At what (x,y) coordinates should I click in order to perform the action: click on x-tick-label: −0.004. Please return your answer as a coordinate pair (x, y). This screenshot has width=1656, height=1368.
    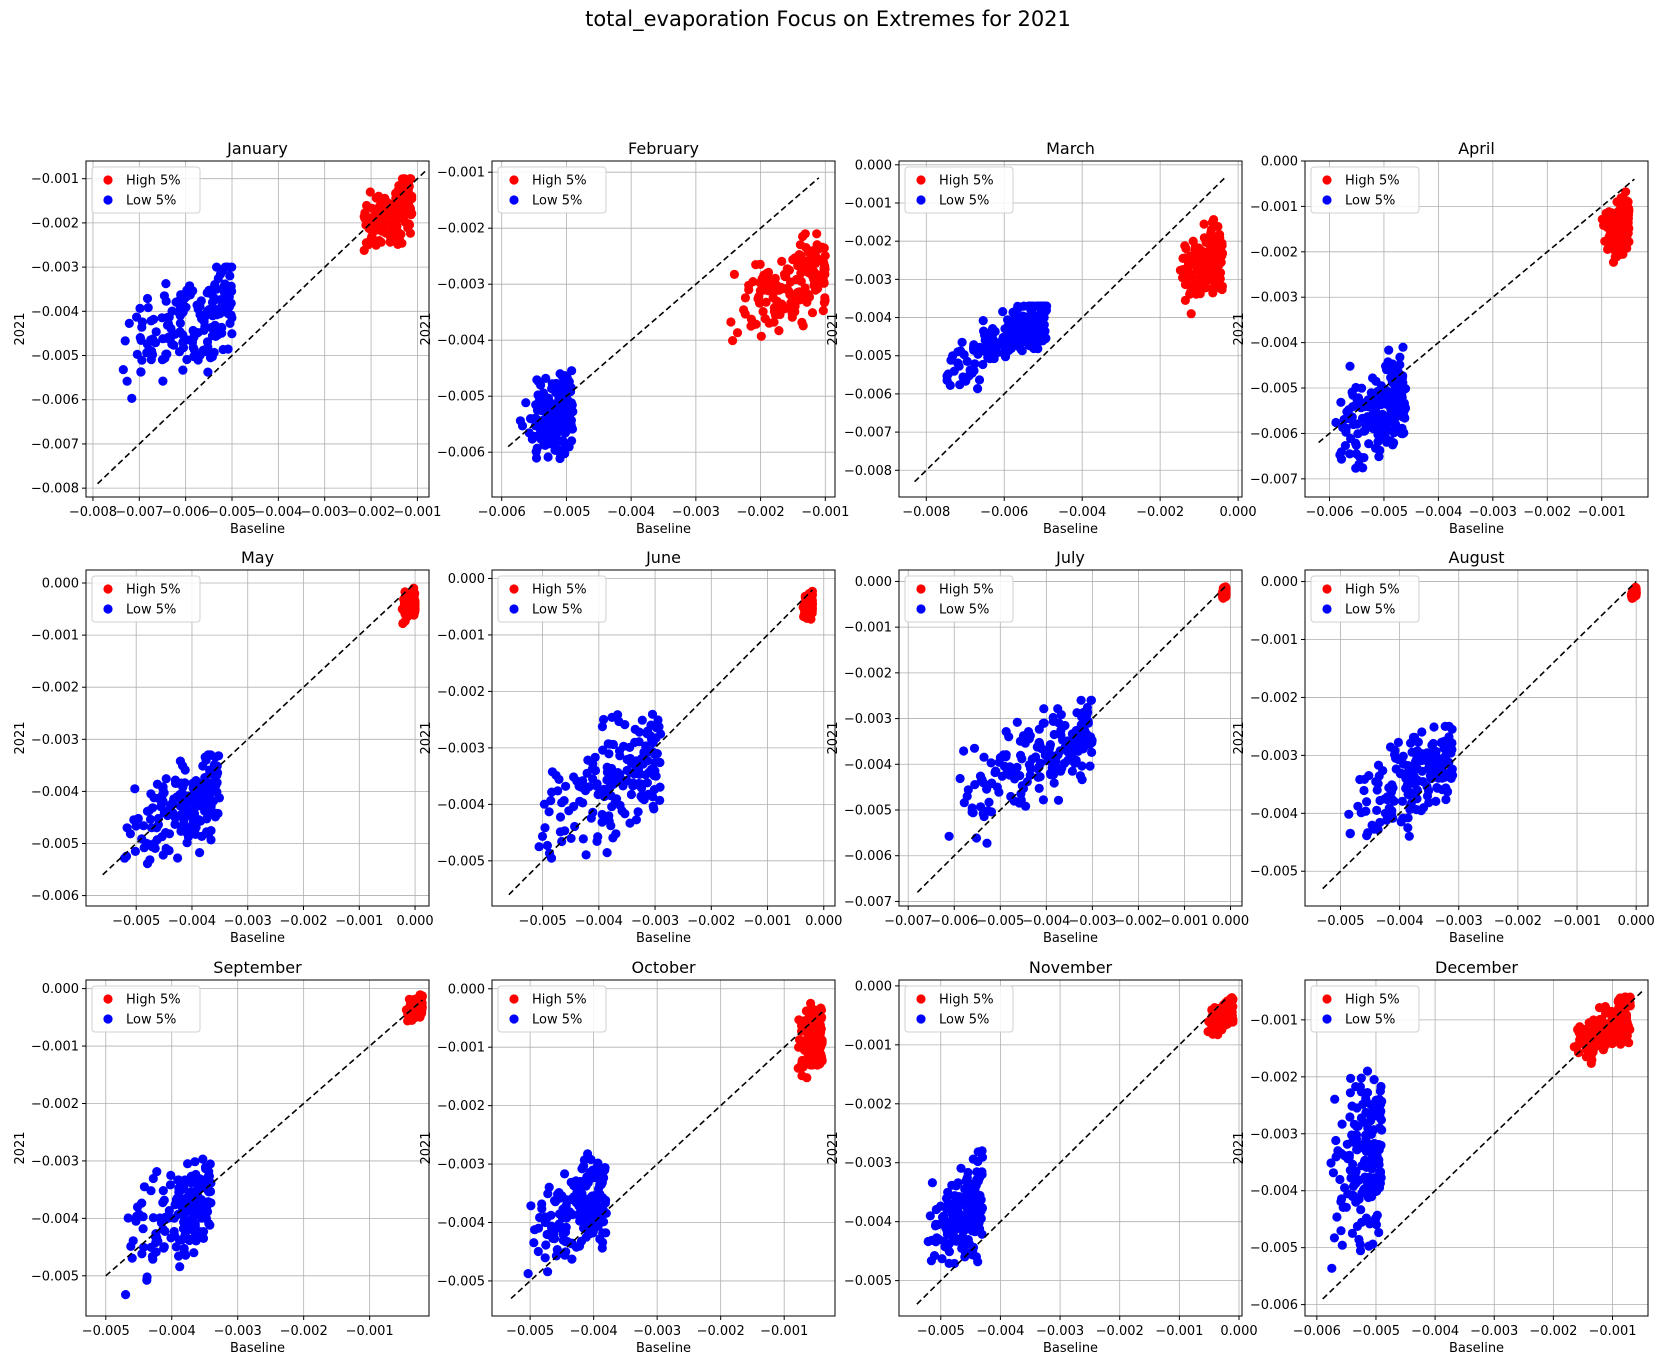
    Looking at the image, I should click on (599, 921).